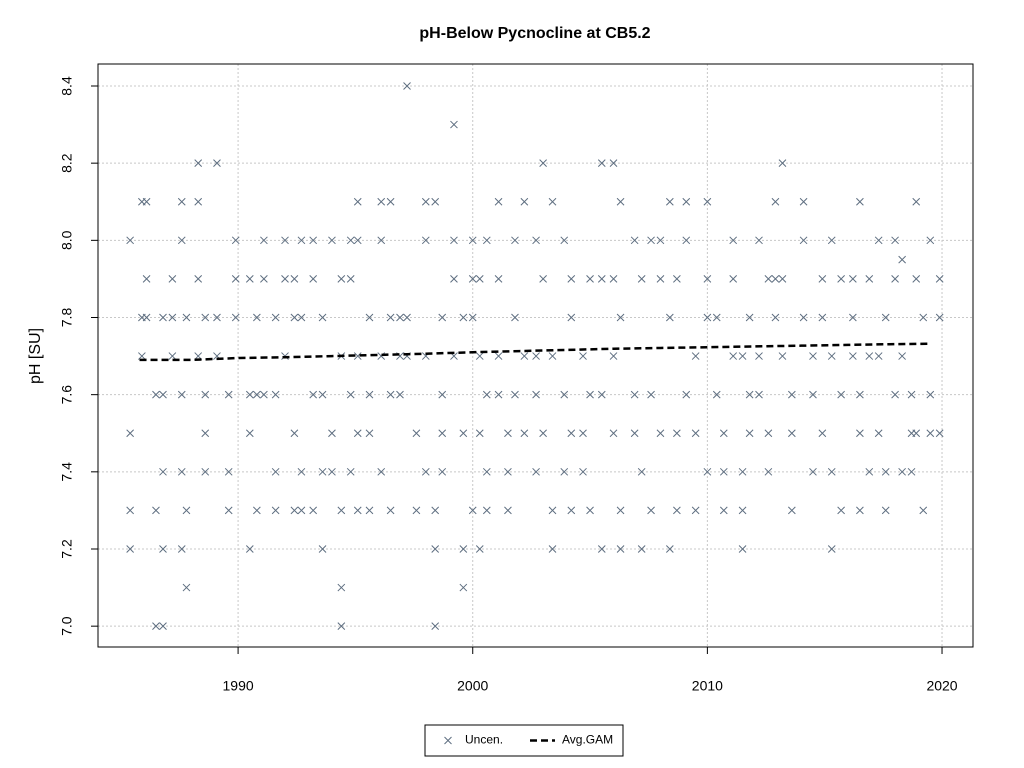  What do you see at coordinates (941, 686) in the screenshot?
I see `x-tick-label: 2020` at bounding box center [941, 686].